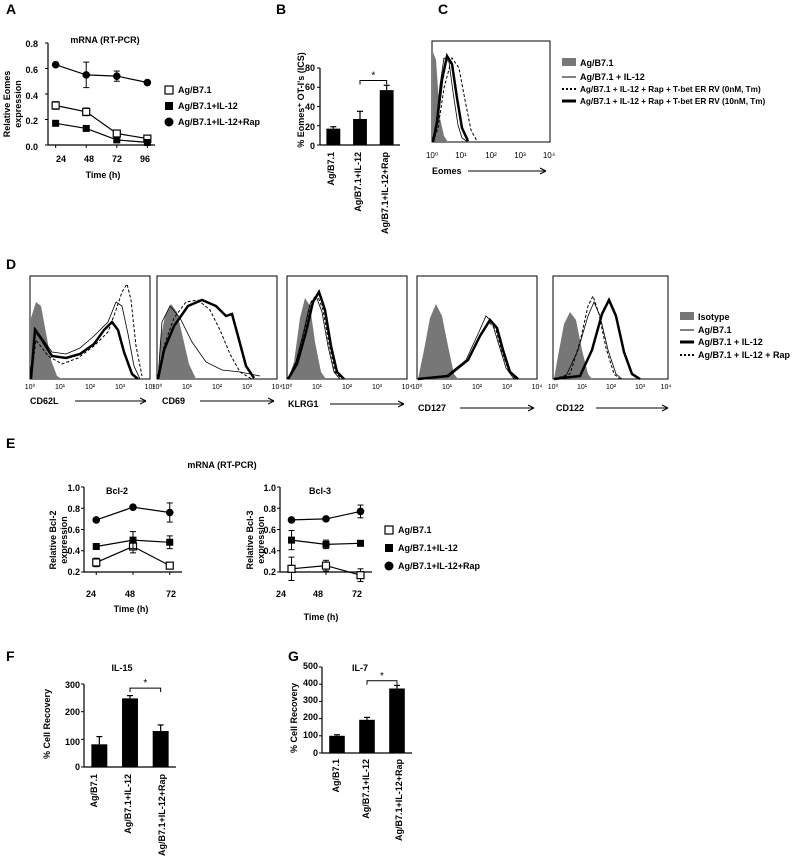 The image size is (800, 864). What do you see at coordinates (89, 159) in the screenshot?
I see `panel-a-xtick: 48` at bounding box center [89, 159].